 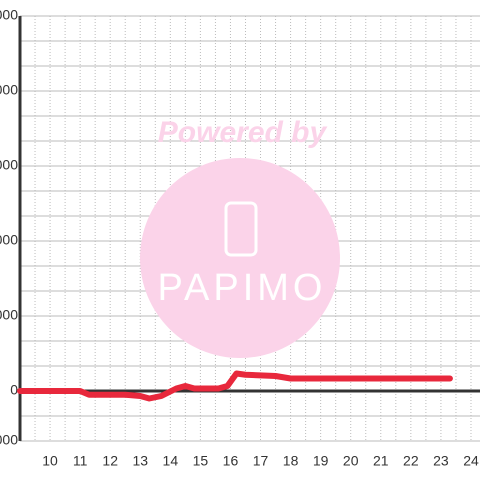 I want to click on y-tick-label: 30,000, so click(x=9, y=315).